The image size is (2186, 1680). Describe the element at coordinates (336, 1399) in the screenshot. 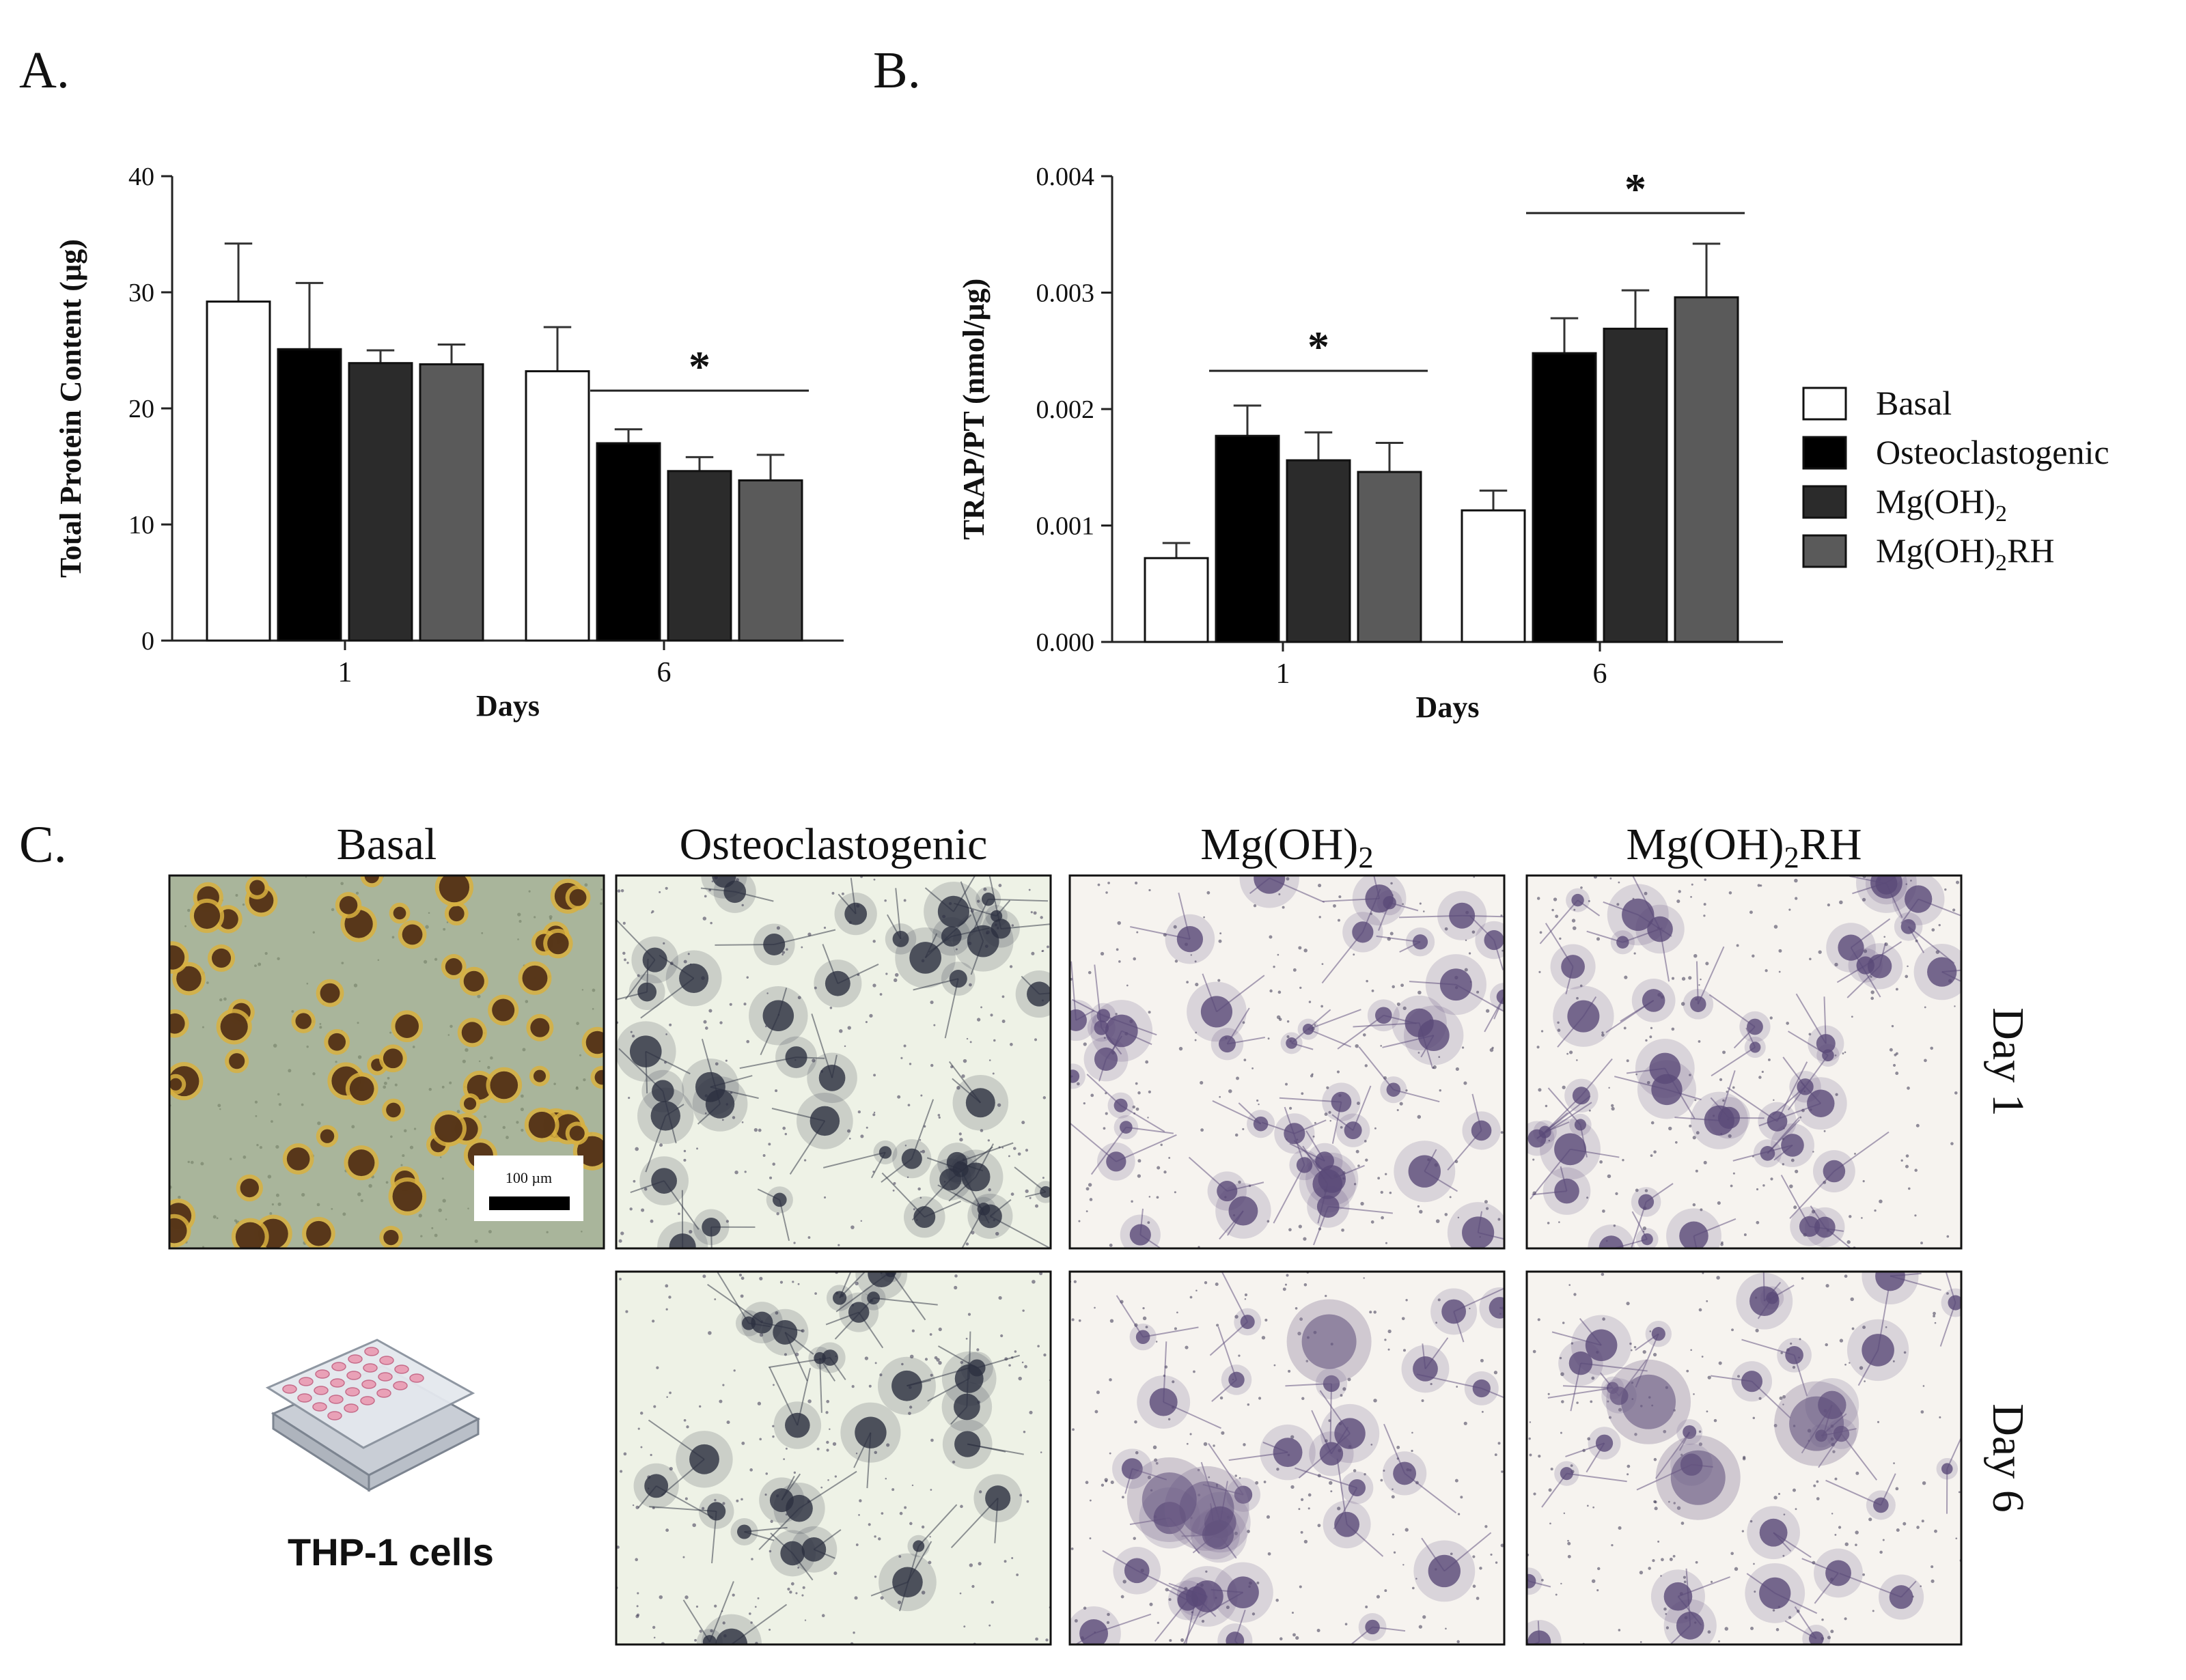

I see `well` at that location.